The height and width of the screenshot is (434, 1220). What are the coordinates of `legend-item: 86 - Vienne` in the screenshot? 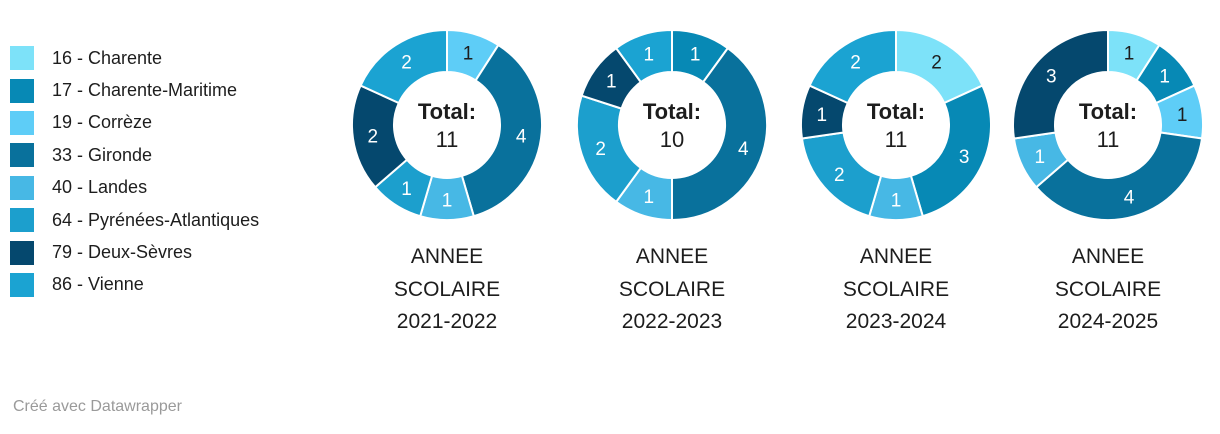 It's located at (134, 285).